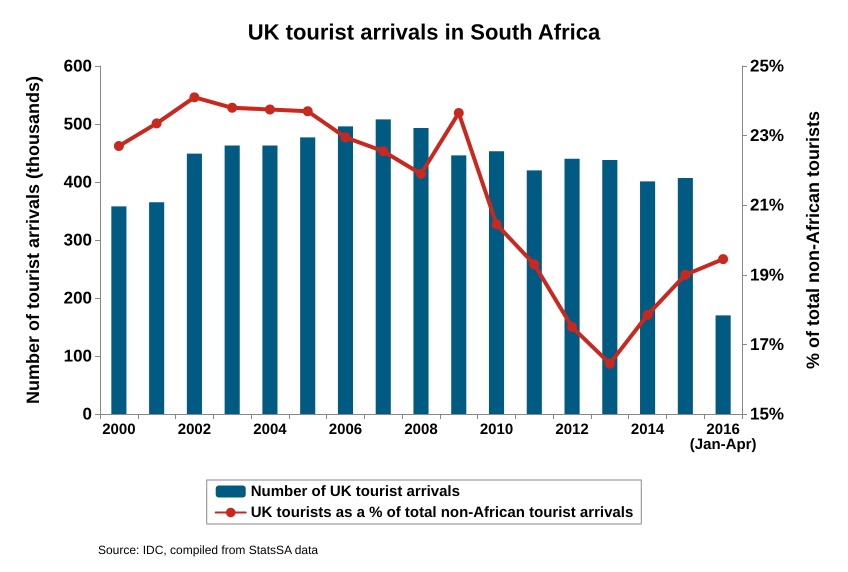  I want to click on x-tick-label: 2010, so click(497, 429).